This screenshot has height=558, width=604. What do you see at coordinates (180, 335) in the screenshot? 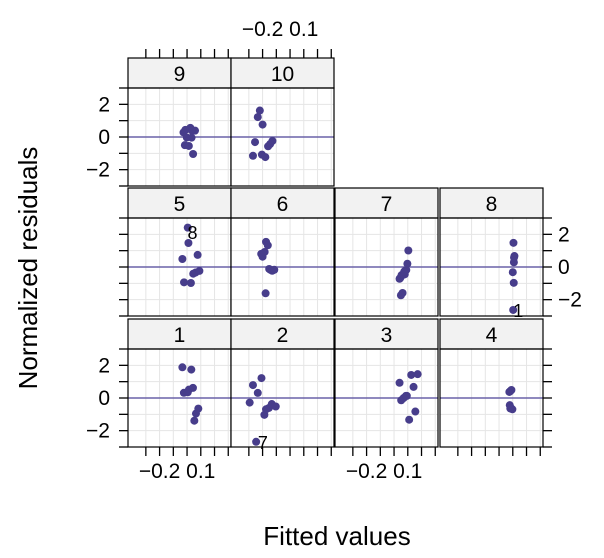
I see `panel-strip-label: 1` at bounding box center [180, 335].